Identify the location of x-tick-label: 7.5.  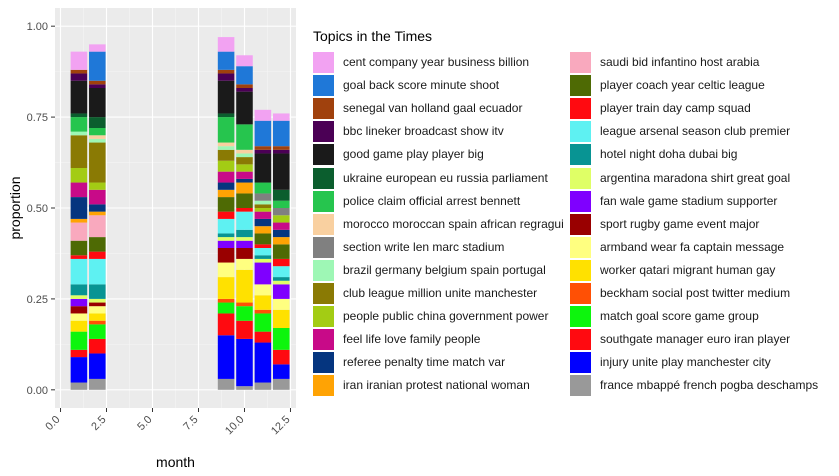
(190, 423).